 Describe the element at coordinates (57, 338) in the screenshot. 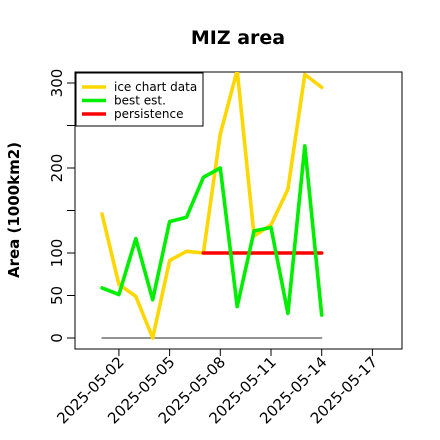

I see `y-tick-label: 0` at that location.